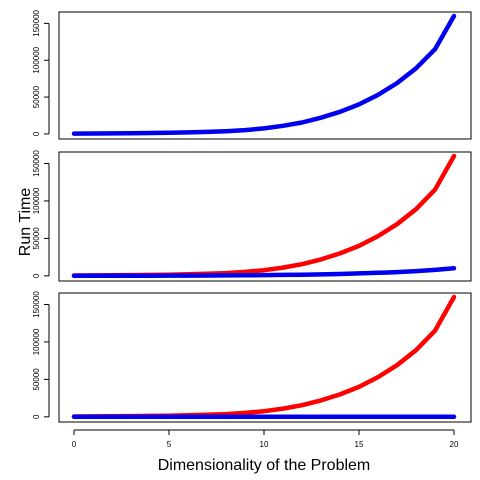 The width and height of the screenshot is (480, 480). What do you see at coordinates (454, 444) in the screenshot?
I see `x-tick-label: 20` at bounding box center [454, 444].